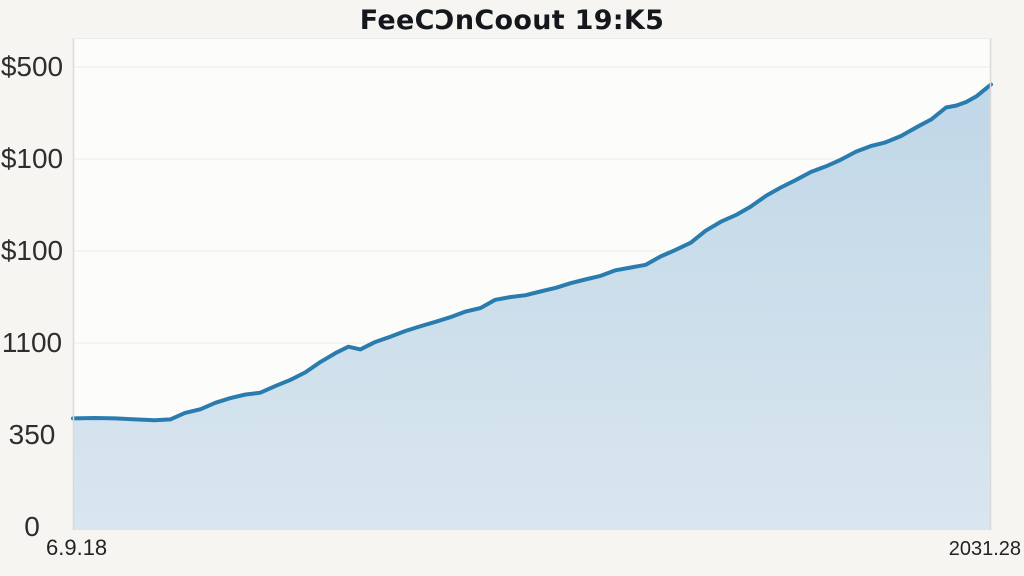 The height and width of the screenshot is (576, 1024). I want to click on chart-title: FeeCƆnCoout 19:K5, so click(512, 20).